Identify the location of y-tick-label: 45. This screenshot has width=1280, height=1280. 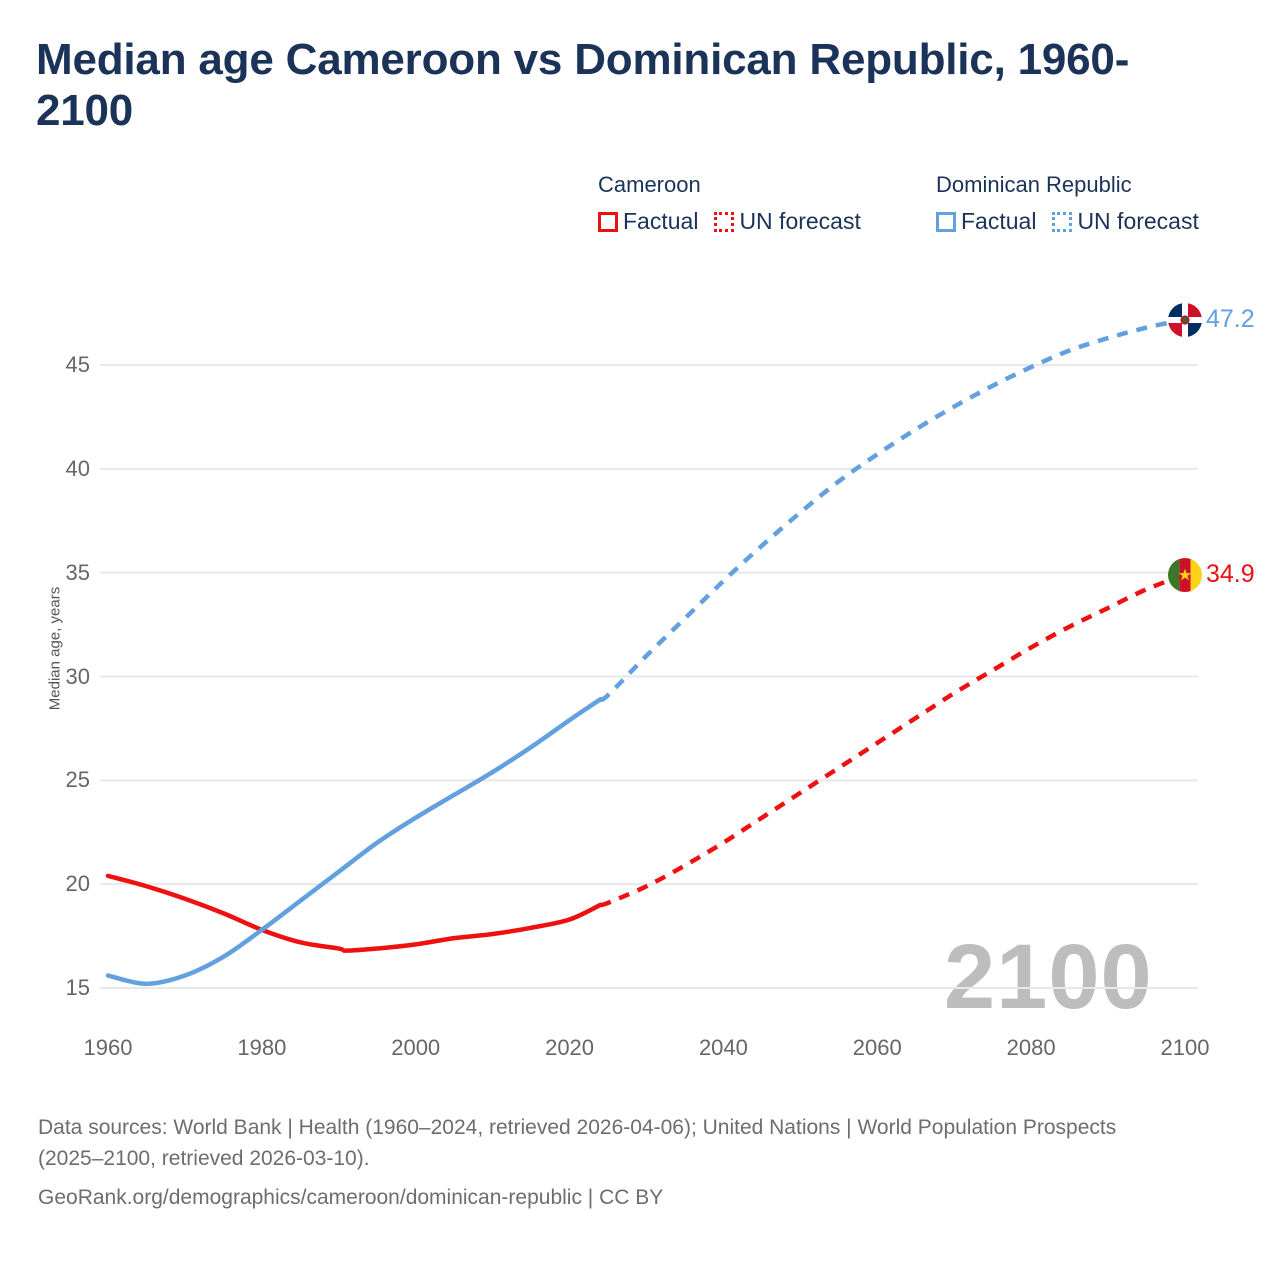
(77, 364).